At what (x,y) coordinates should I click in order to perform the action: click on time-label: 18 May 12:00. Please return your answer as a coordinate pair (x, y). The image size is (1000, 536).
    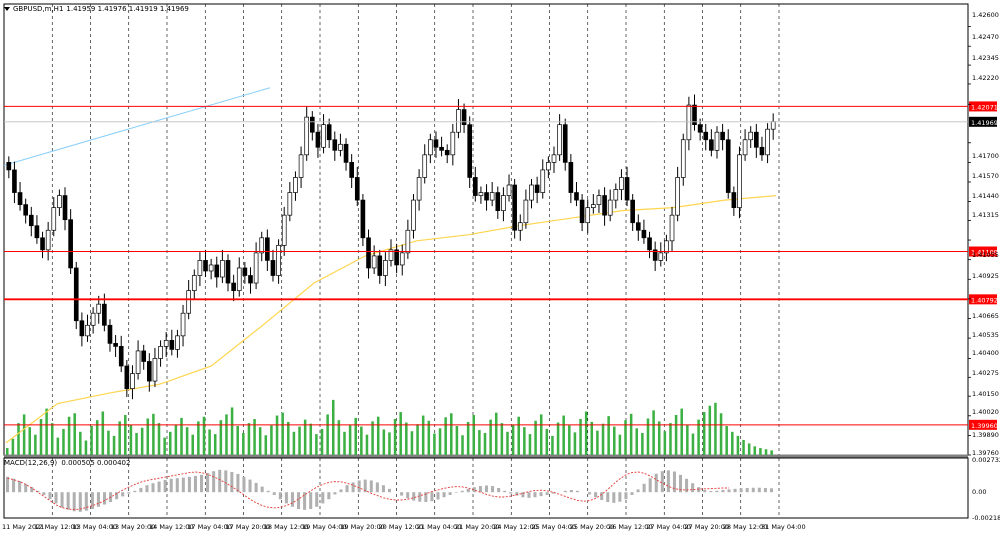
    Looking at the image, I should click on (286, 527).